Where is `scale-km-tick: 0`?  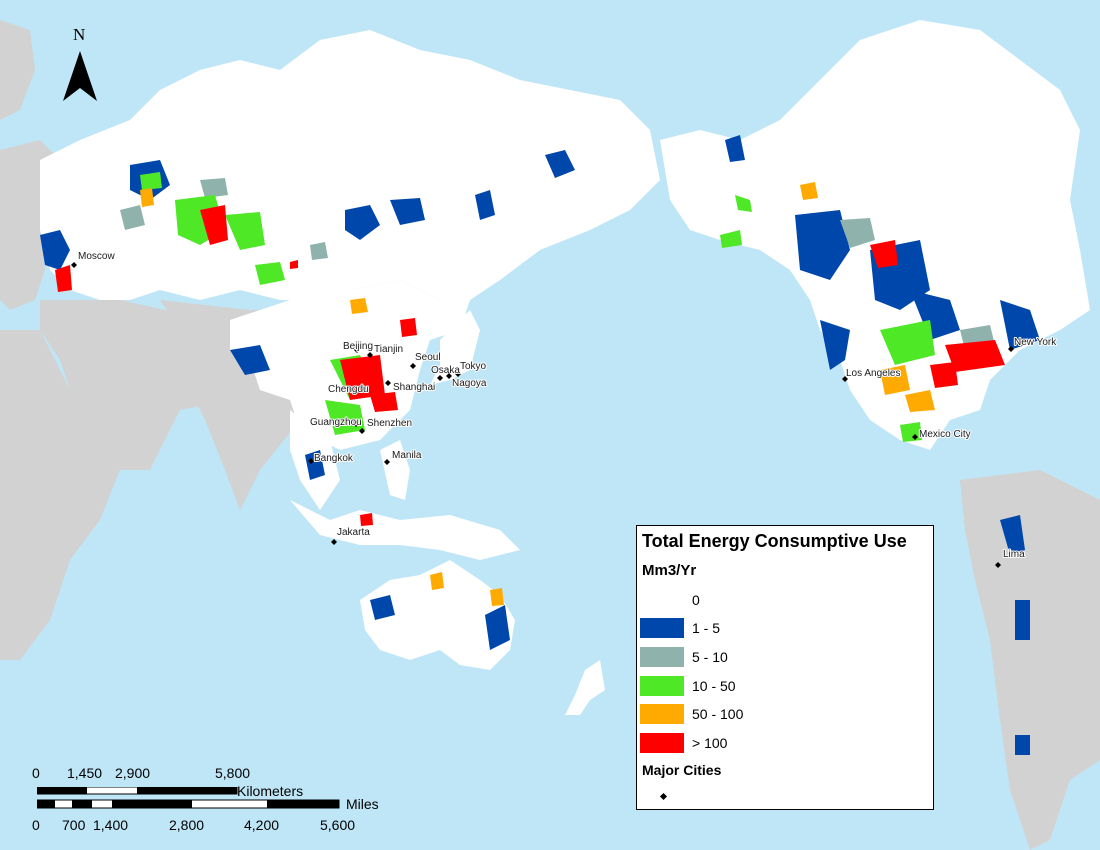
scale-km-tick: 0 is located at coordinates (36, 773).